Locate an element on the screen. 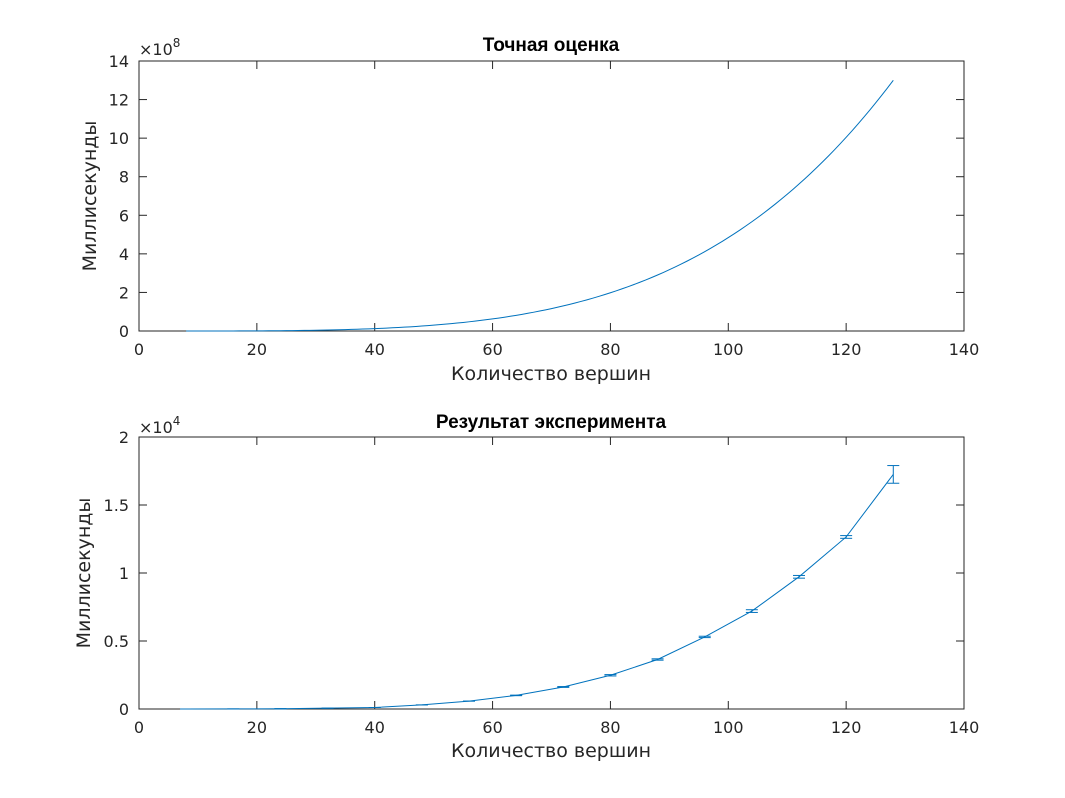 This screenshot has height=798, width=1065. y-axis-multiplier: ×10⁸ is located at coordinates (159, 47).